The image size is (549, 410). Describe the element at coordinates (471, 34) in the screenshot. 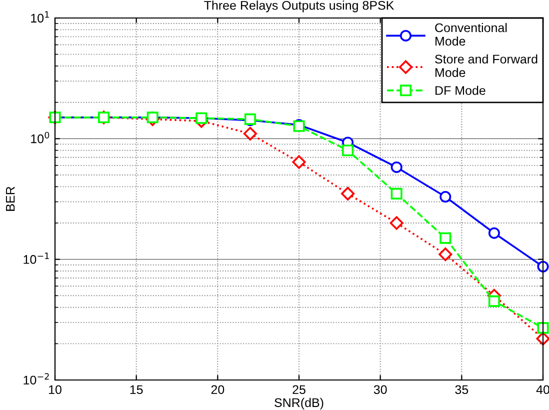

I see `legend-label: Conventional Mode` at that location.